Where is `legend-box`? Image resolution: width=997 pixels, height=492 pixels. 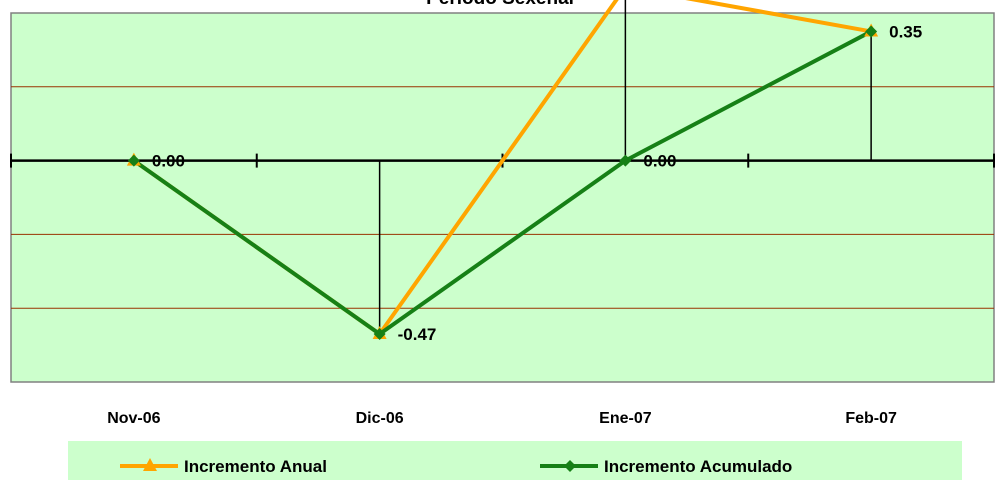
legend-box is located at coordinates (515, 460).